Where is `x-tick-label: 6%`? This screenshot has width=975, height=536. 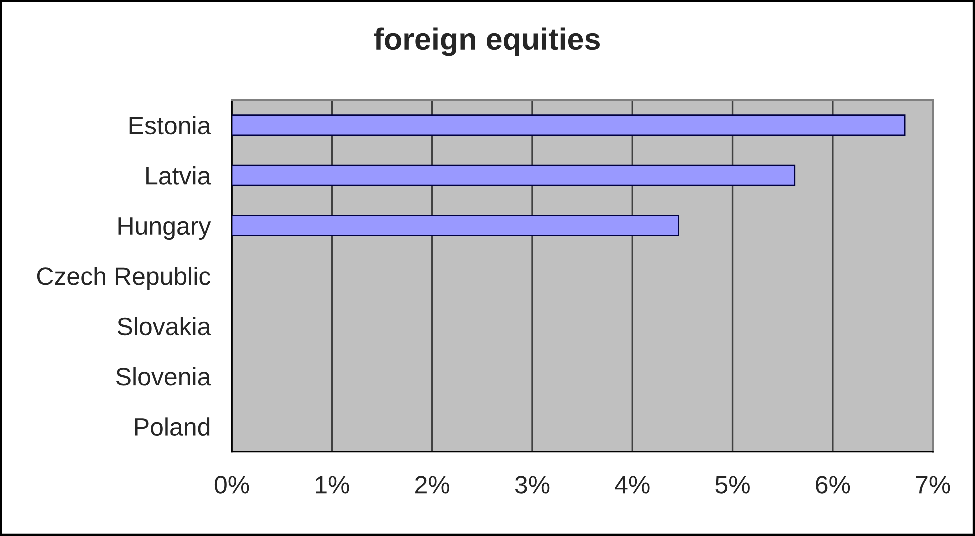 x-tick-label: 6% is located at coordinates (833, 485).